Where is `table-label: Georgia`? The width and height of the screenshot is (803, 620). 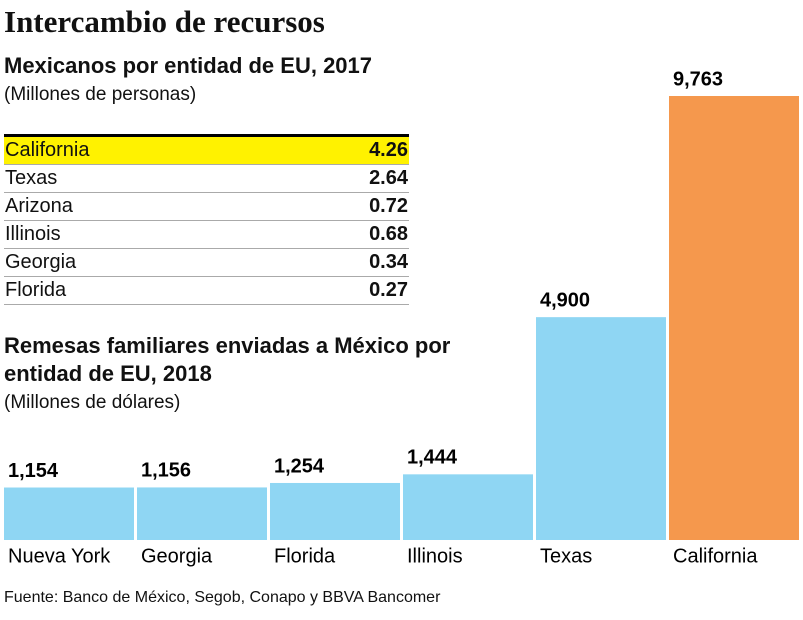
table-label: Georgia is located at coordinates (141, 262).